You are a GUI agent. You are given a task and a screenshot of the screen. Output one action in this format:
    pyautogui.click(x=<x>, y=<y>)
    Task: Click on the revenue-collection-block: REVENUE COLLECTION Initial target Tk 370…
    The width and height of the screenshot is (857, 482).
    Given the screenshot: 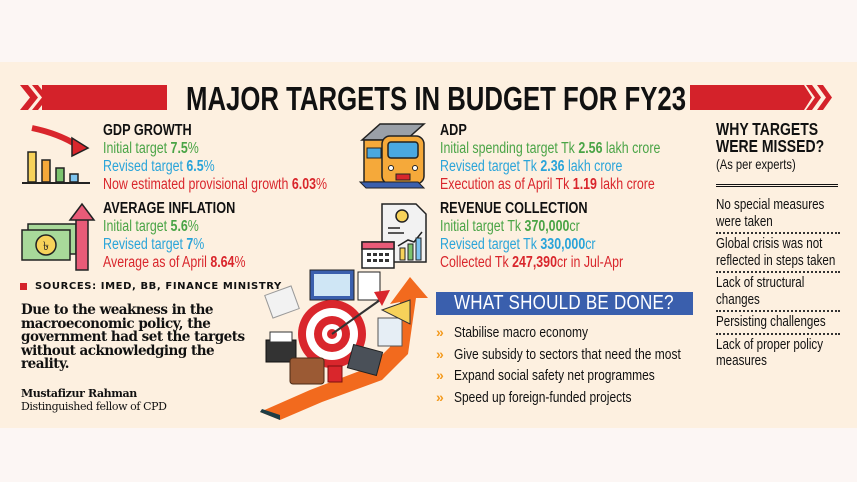 What is the action you would take?
    pyautogui.click(x=554, y=236)
    